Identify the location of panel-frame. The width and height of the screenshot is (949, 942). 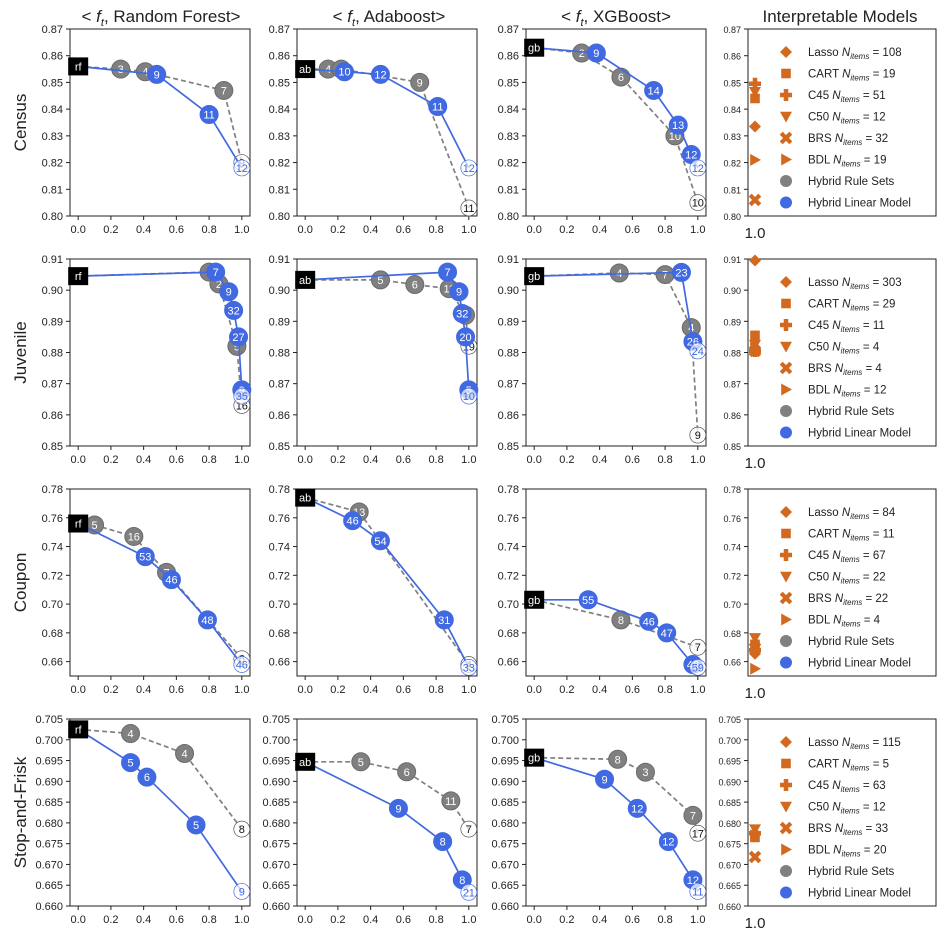
(160, 122).